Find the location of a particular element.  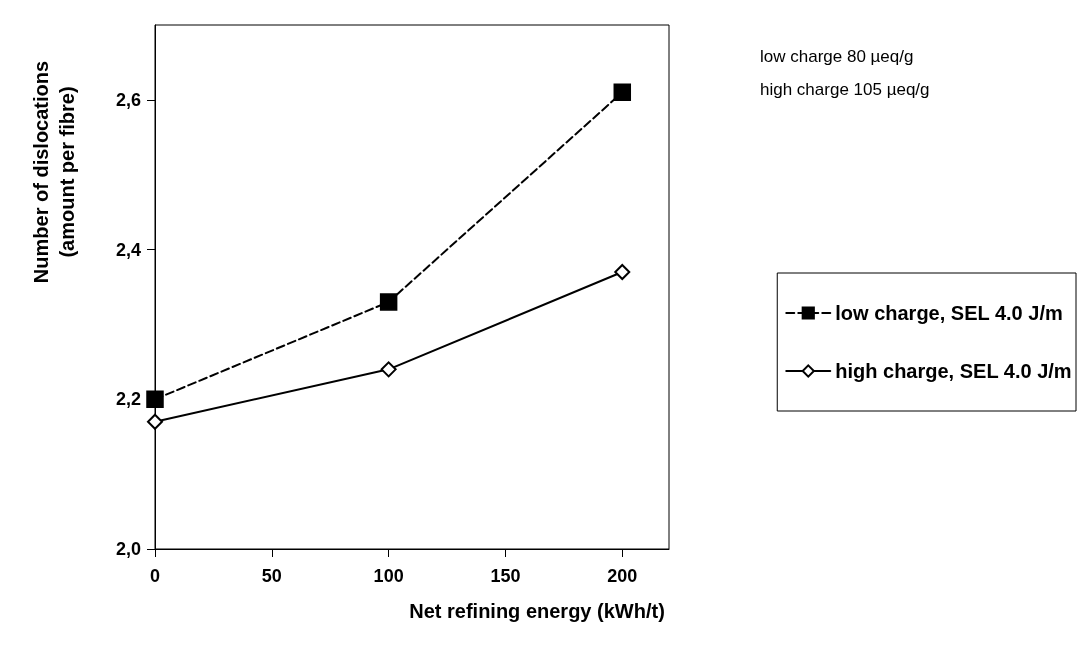

x-tick-label: 50 is located at coordinates (271, 576).